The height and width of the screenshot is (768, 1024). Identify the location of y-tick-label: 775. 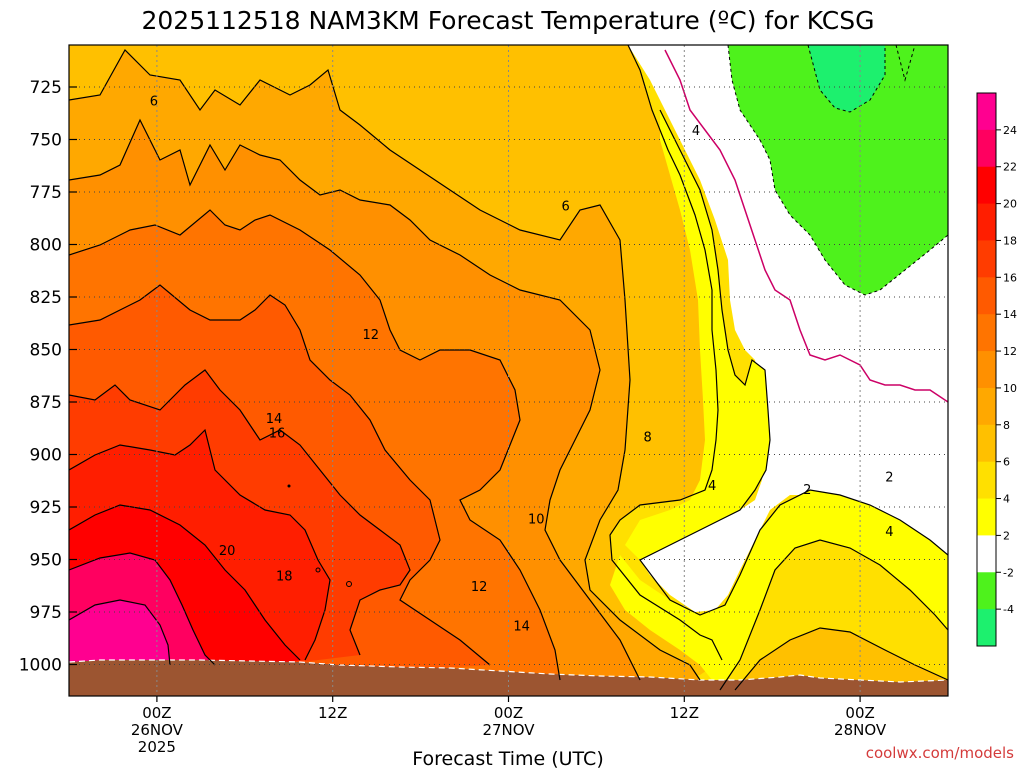
(46, 193).